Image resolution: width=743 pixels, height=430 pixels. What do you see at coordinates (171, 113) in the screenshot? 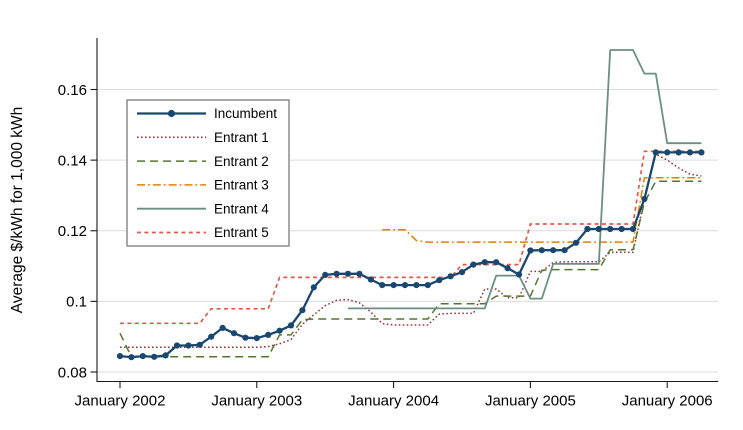
I see `legend-marker-dot` at bounding box center [171, 113].